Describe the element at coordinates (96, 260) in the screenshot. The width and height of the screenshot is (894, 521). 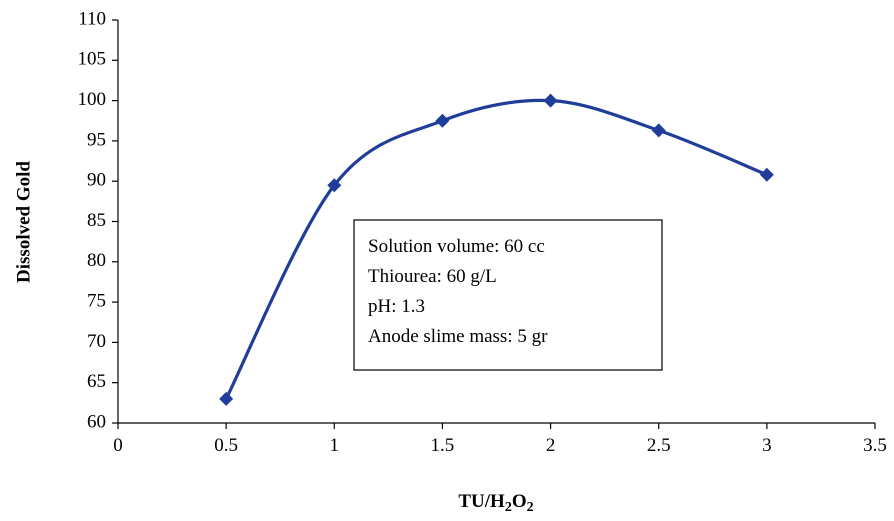
I see `y-tick-label: 80` at that location.